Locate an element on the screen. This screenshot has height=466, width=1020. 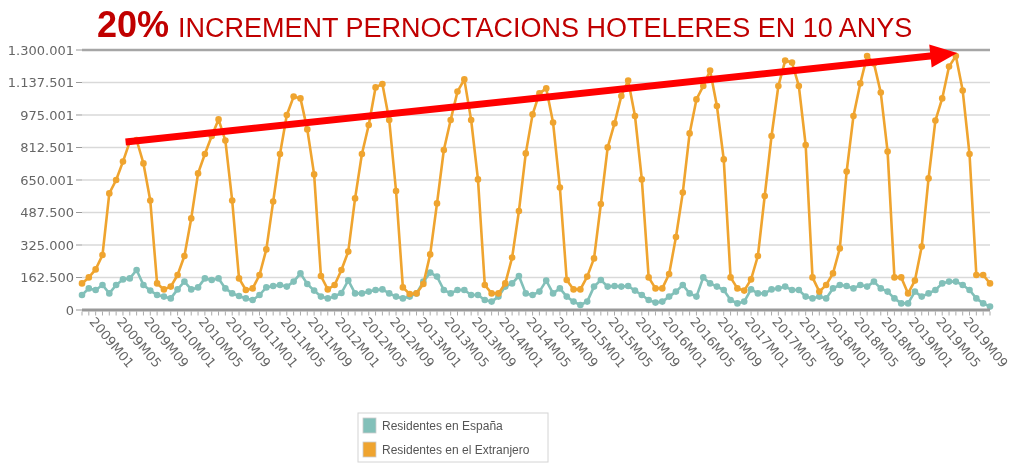
y-tick-label: 0 is located at coordinates (69, 310).